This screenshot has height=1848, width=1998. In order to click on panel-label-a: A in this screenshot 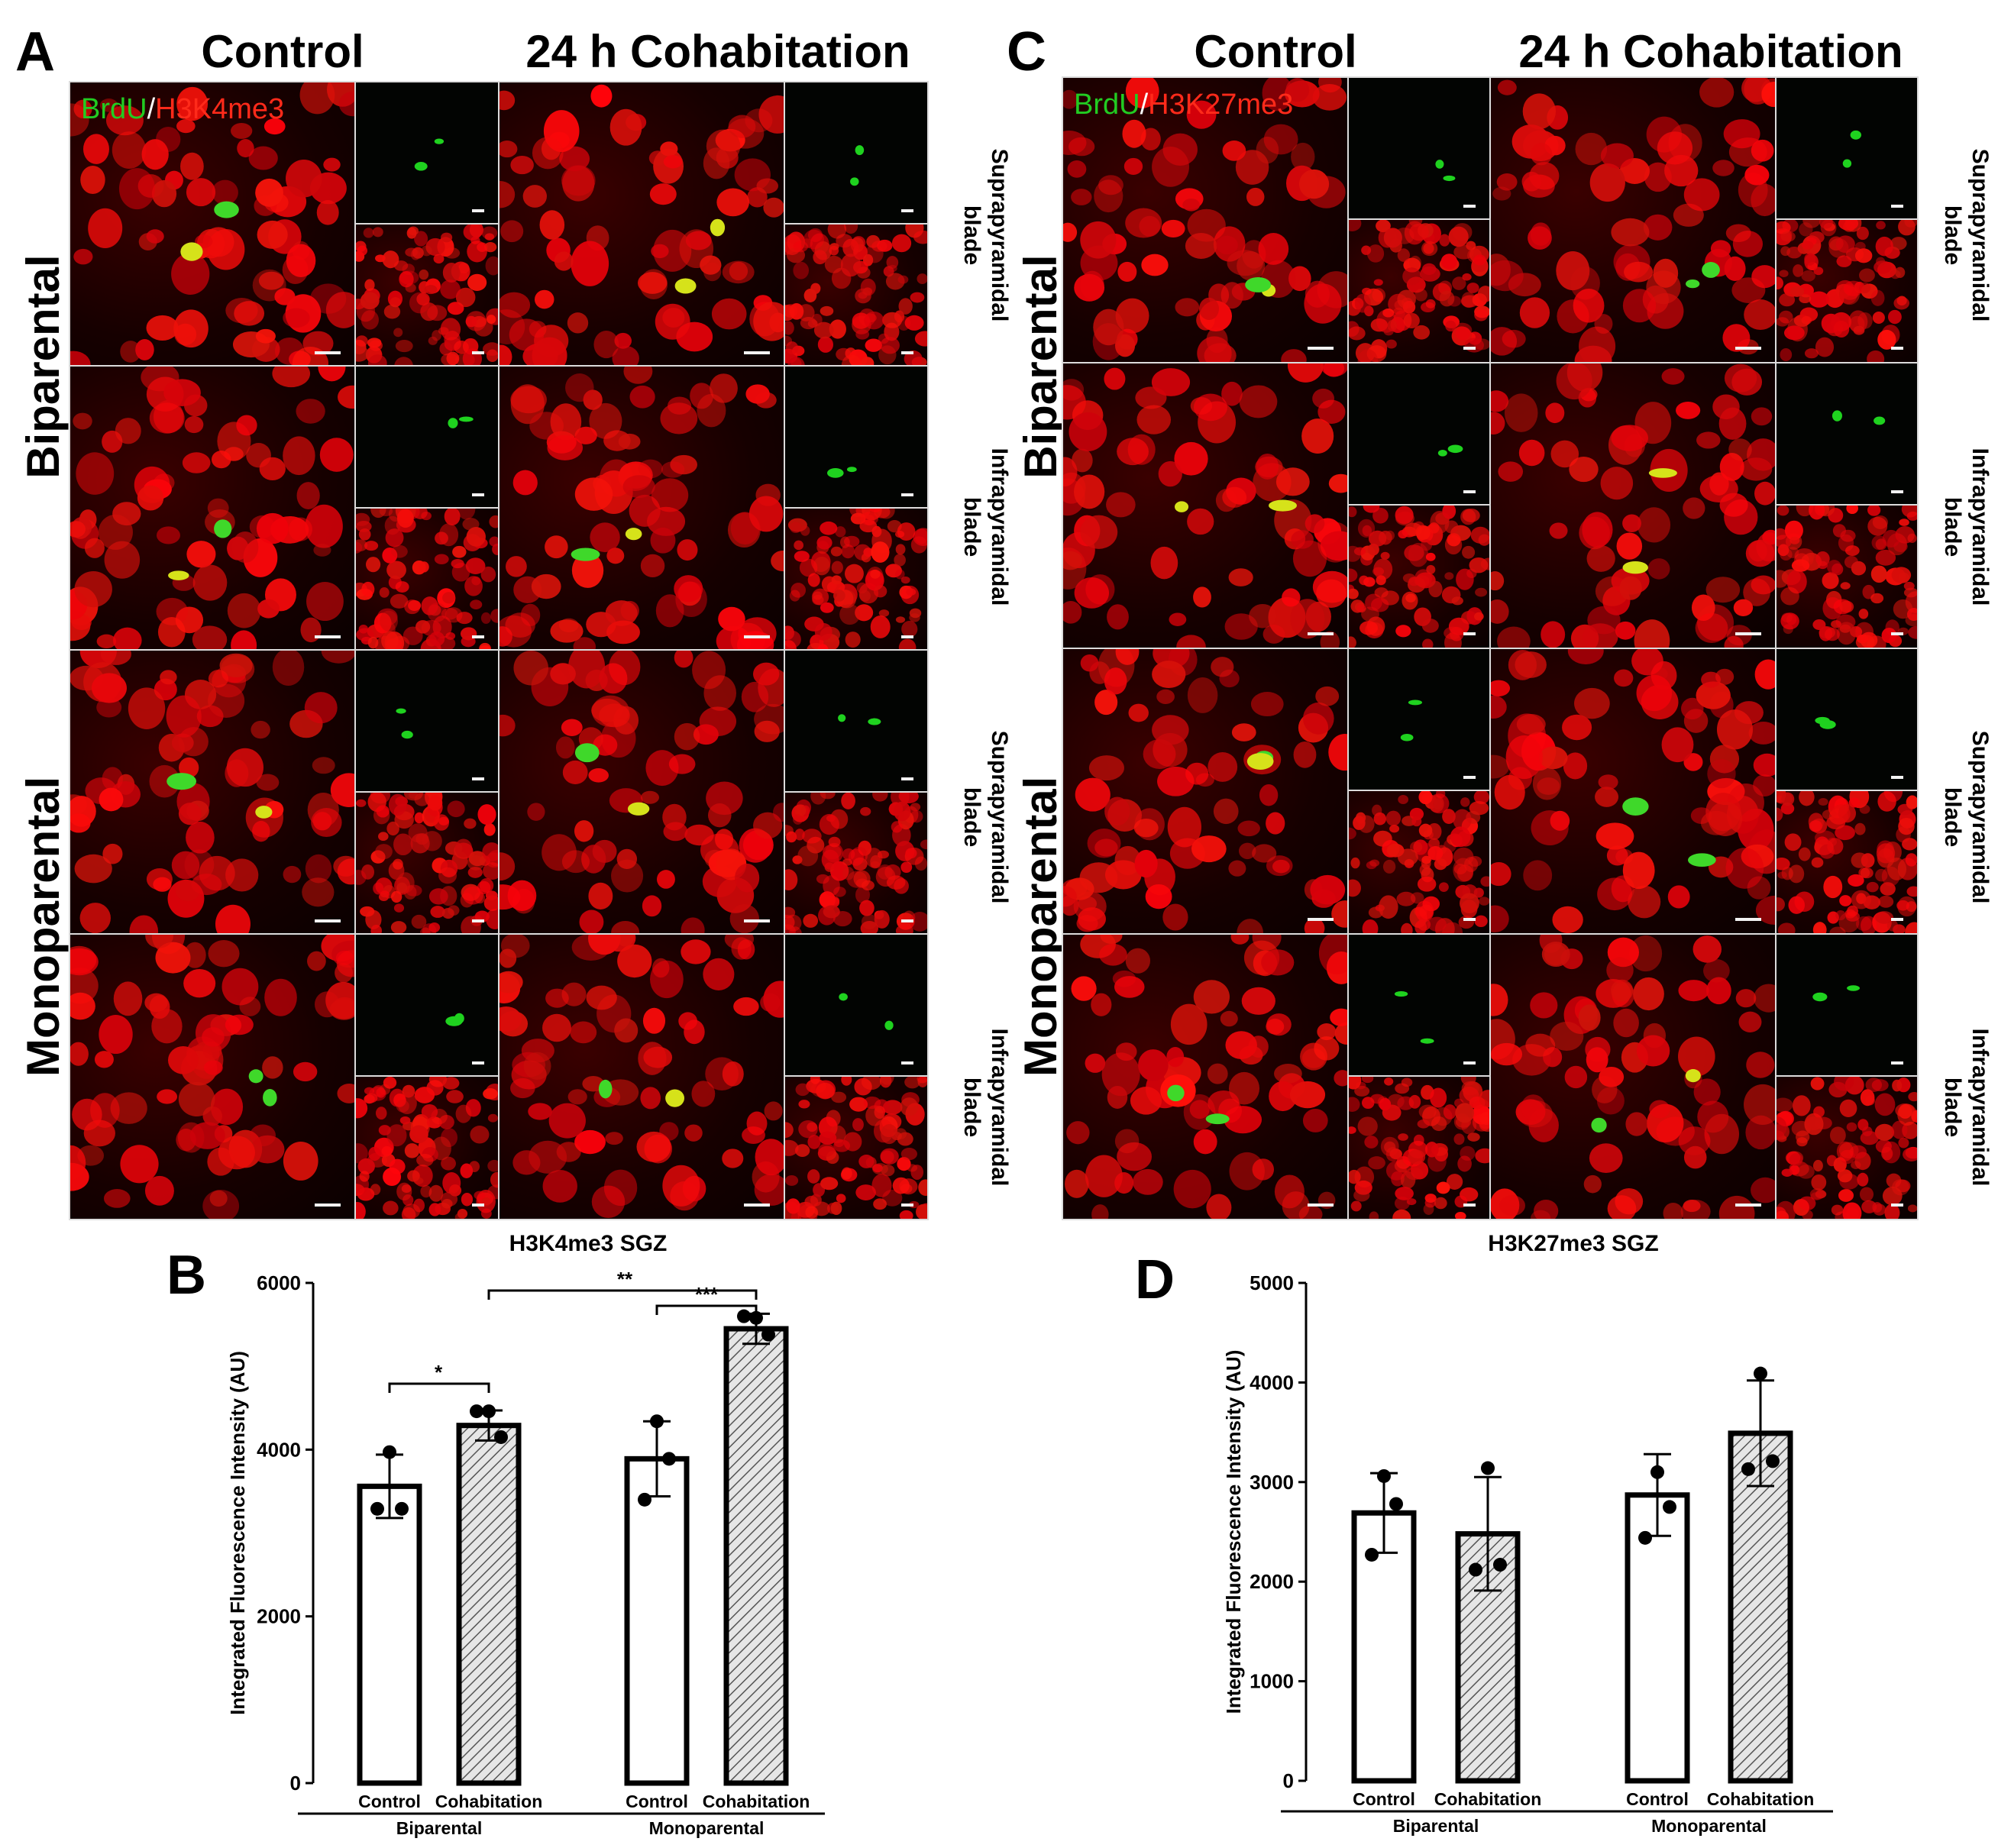, I will do `click(35, 51)`.